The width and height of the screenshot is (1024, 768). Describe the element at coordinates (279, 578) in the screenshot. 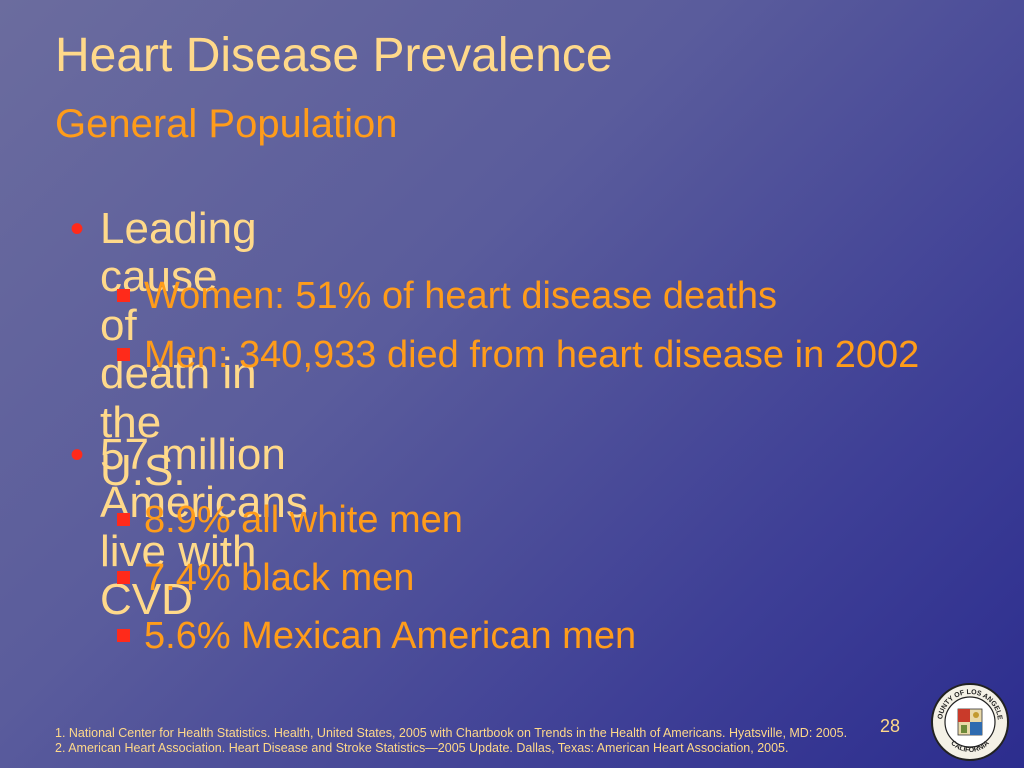

I see `sub-bullet-text: 7.4% black men` at that location.